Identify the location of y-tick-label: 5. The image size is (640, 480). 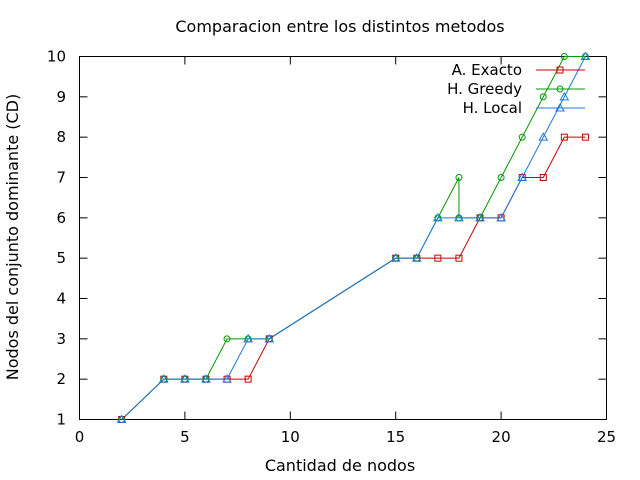
(61, 258).